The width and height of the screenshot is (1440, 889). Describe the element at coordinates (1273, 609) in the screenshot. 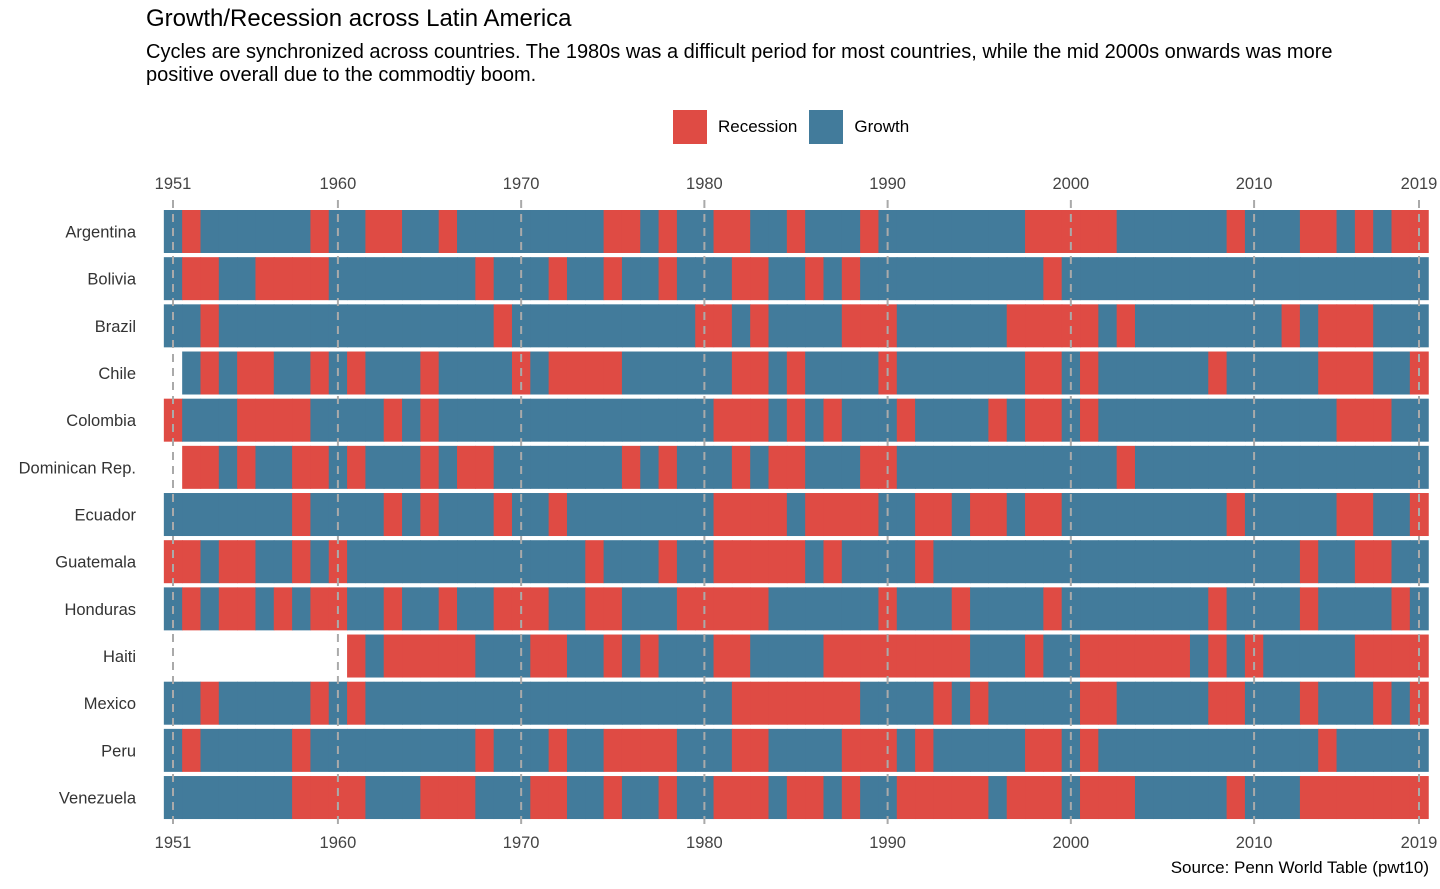

I see `growth-tile-2011` at that location.